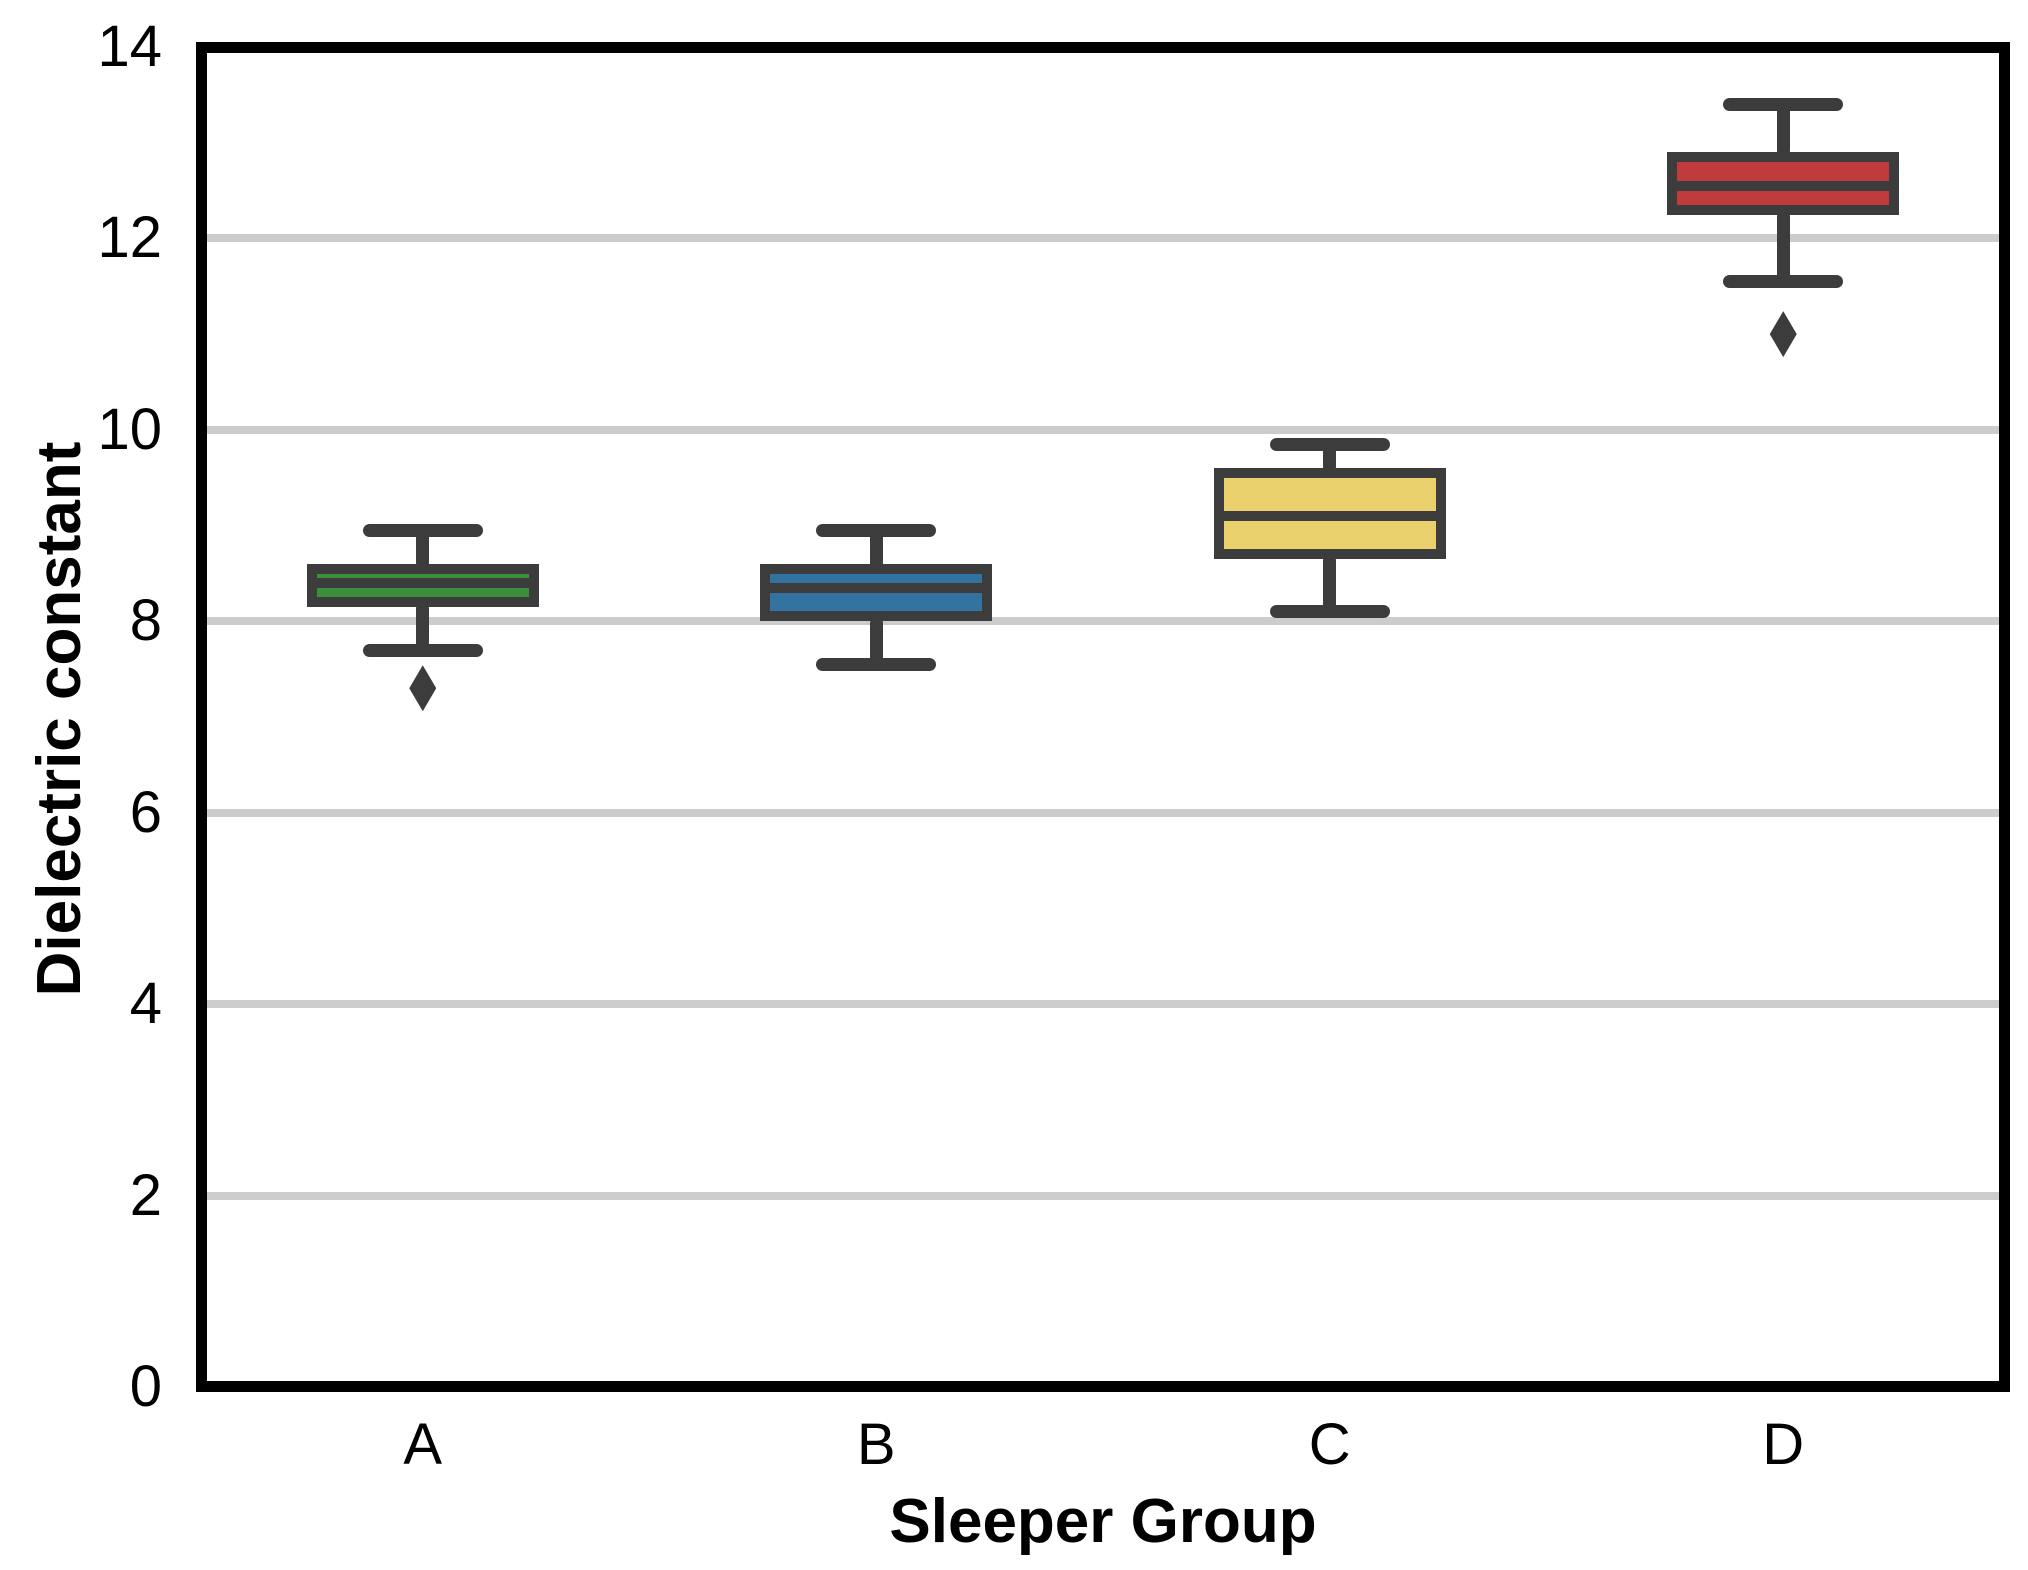 This screenshot has width=2028, height=1570. What do you see at coordinates (1783, 185) in the screenshot?
I see `median-line-D` at bounding box center [1783, 185].